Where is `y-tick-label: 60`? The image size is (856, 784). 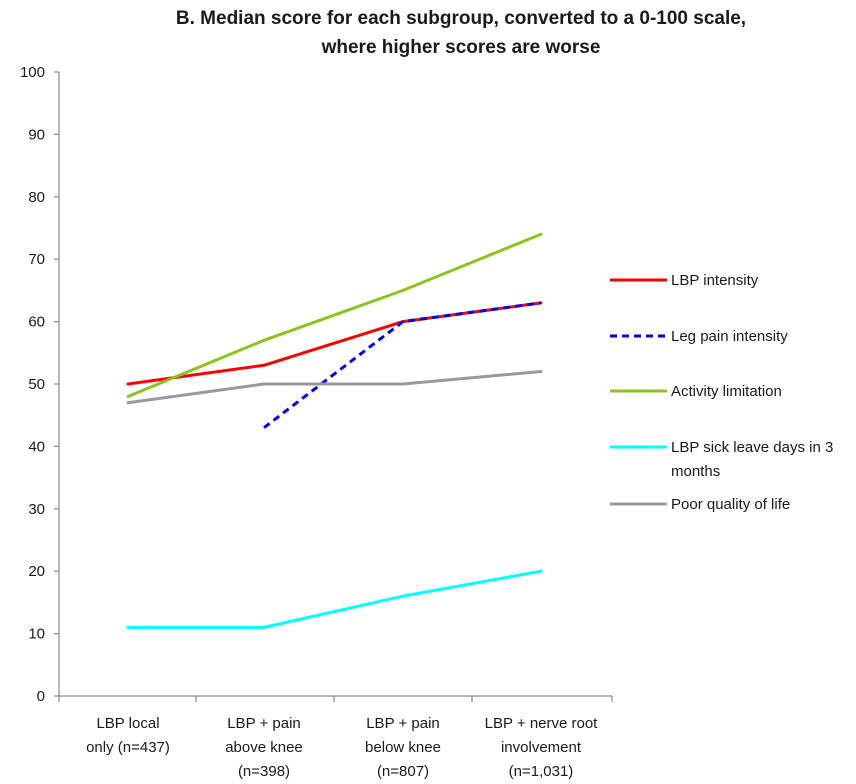 y-tick-label: 60 is located at coordinates (36, 322).